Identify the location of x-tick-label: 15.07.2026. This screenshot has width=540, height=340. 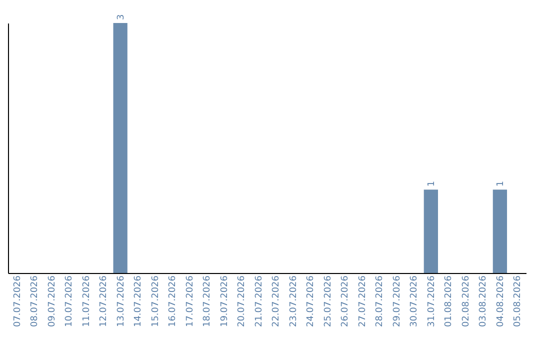
(155, 301).